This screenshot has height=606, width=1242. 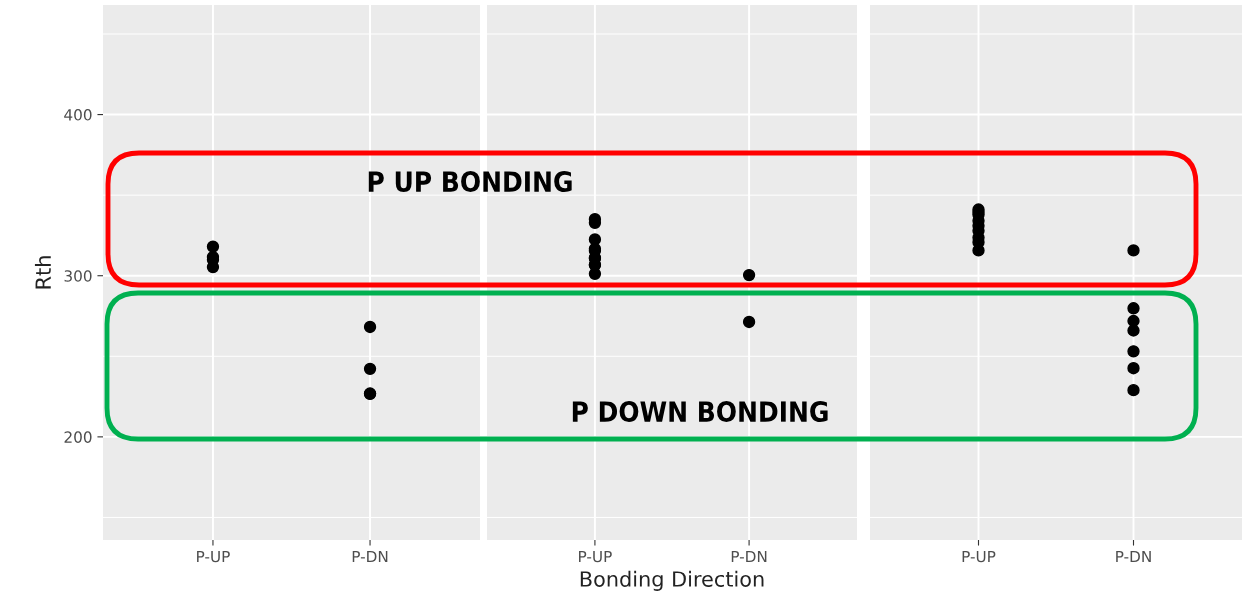 I want to click on y-axis-title: Rth, so click(x=42, y=272).